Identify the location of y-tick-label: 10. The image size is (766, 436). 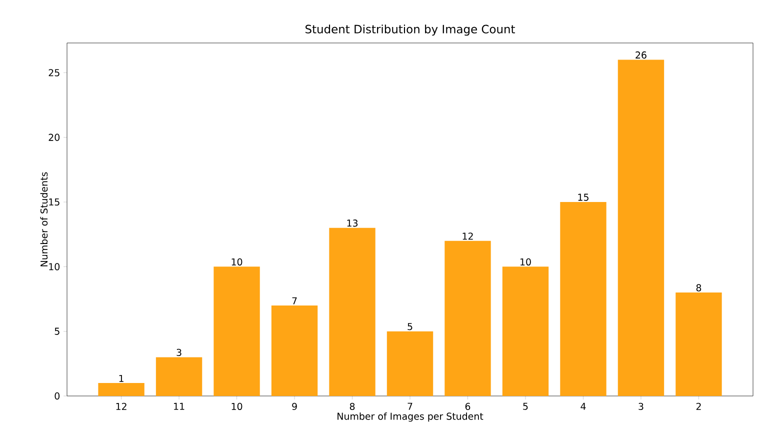
(54, 266).